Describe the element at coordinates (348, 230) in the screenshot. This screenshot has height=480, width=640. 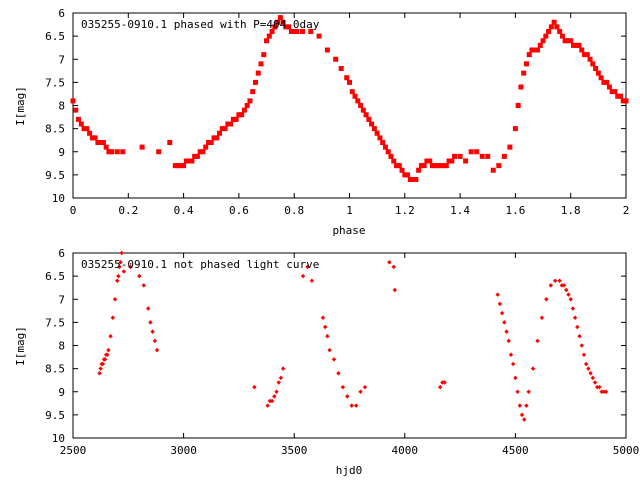
I see `x-axis-label: phase` at that location.